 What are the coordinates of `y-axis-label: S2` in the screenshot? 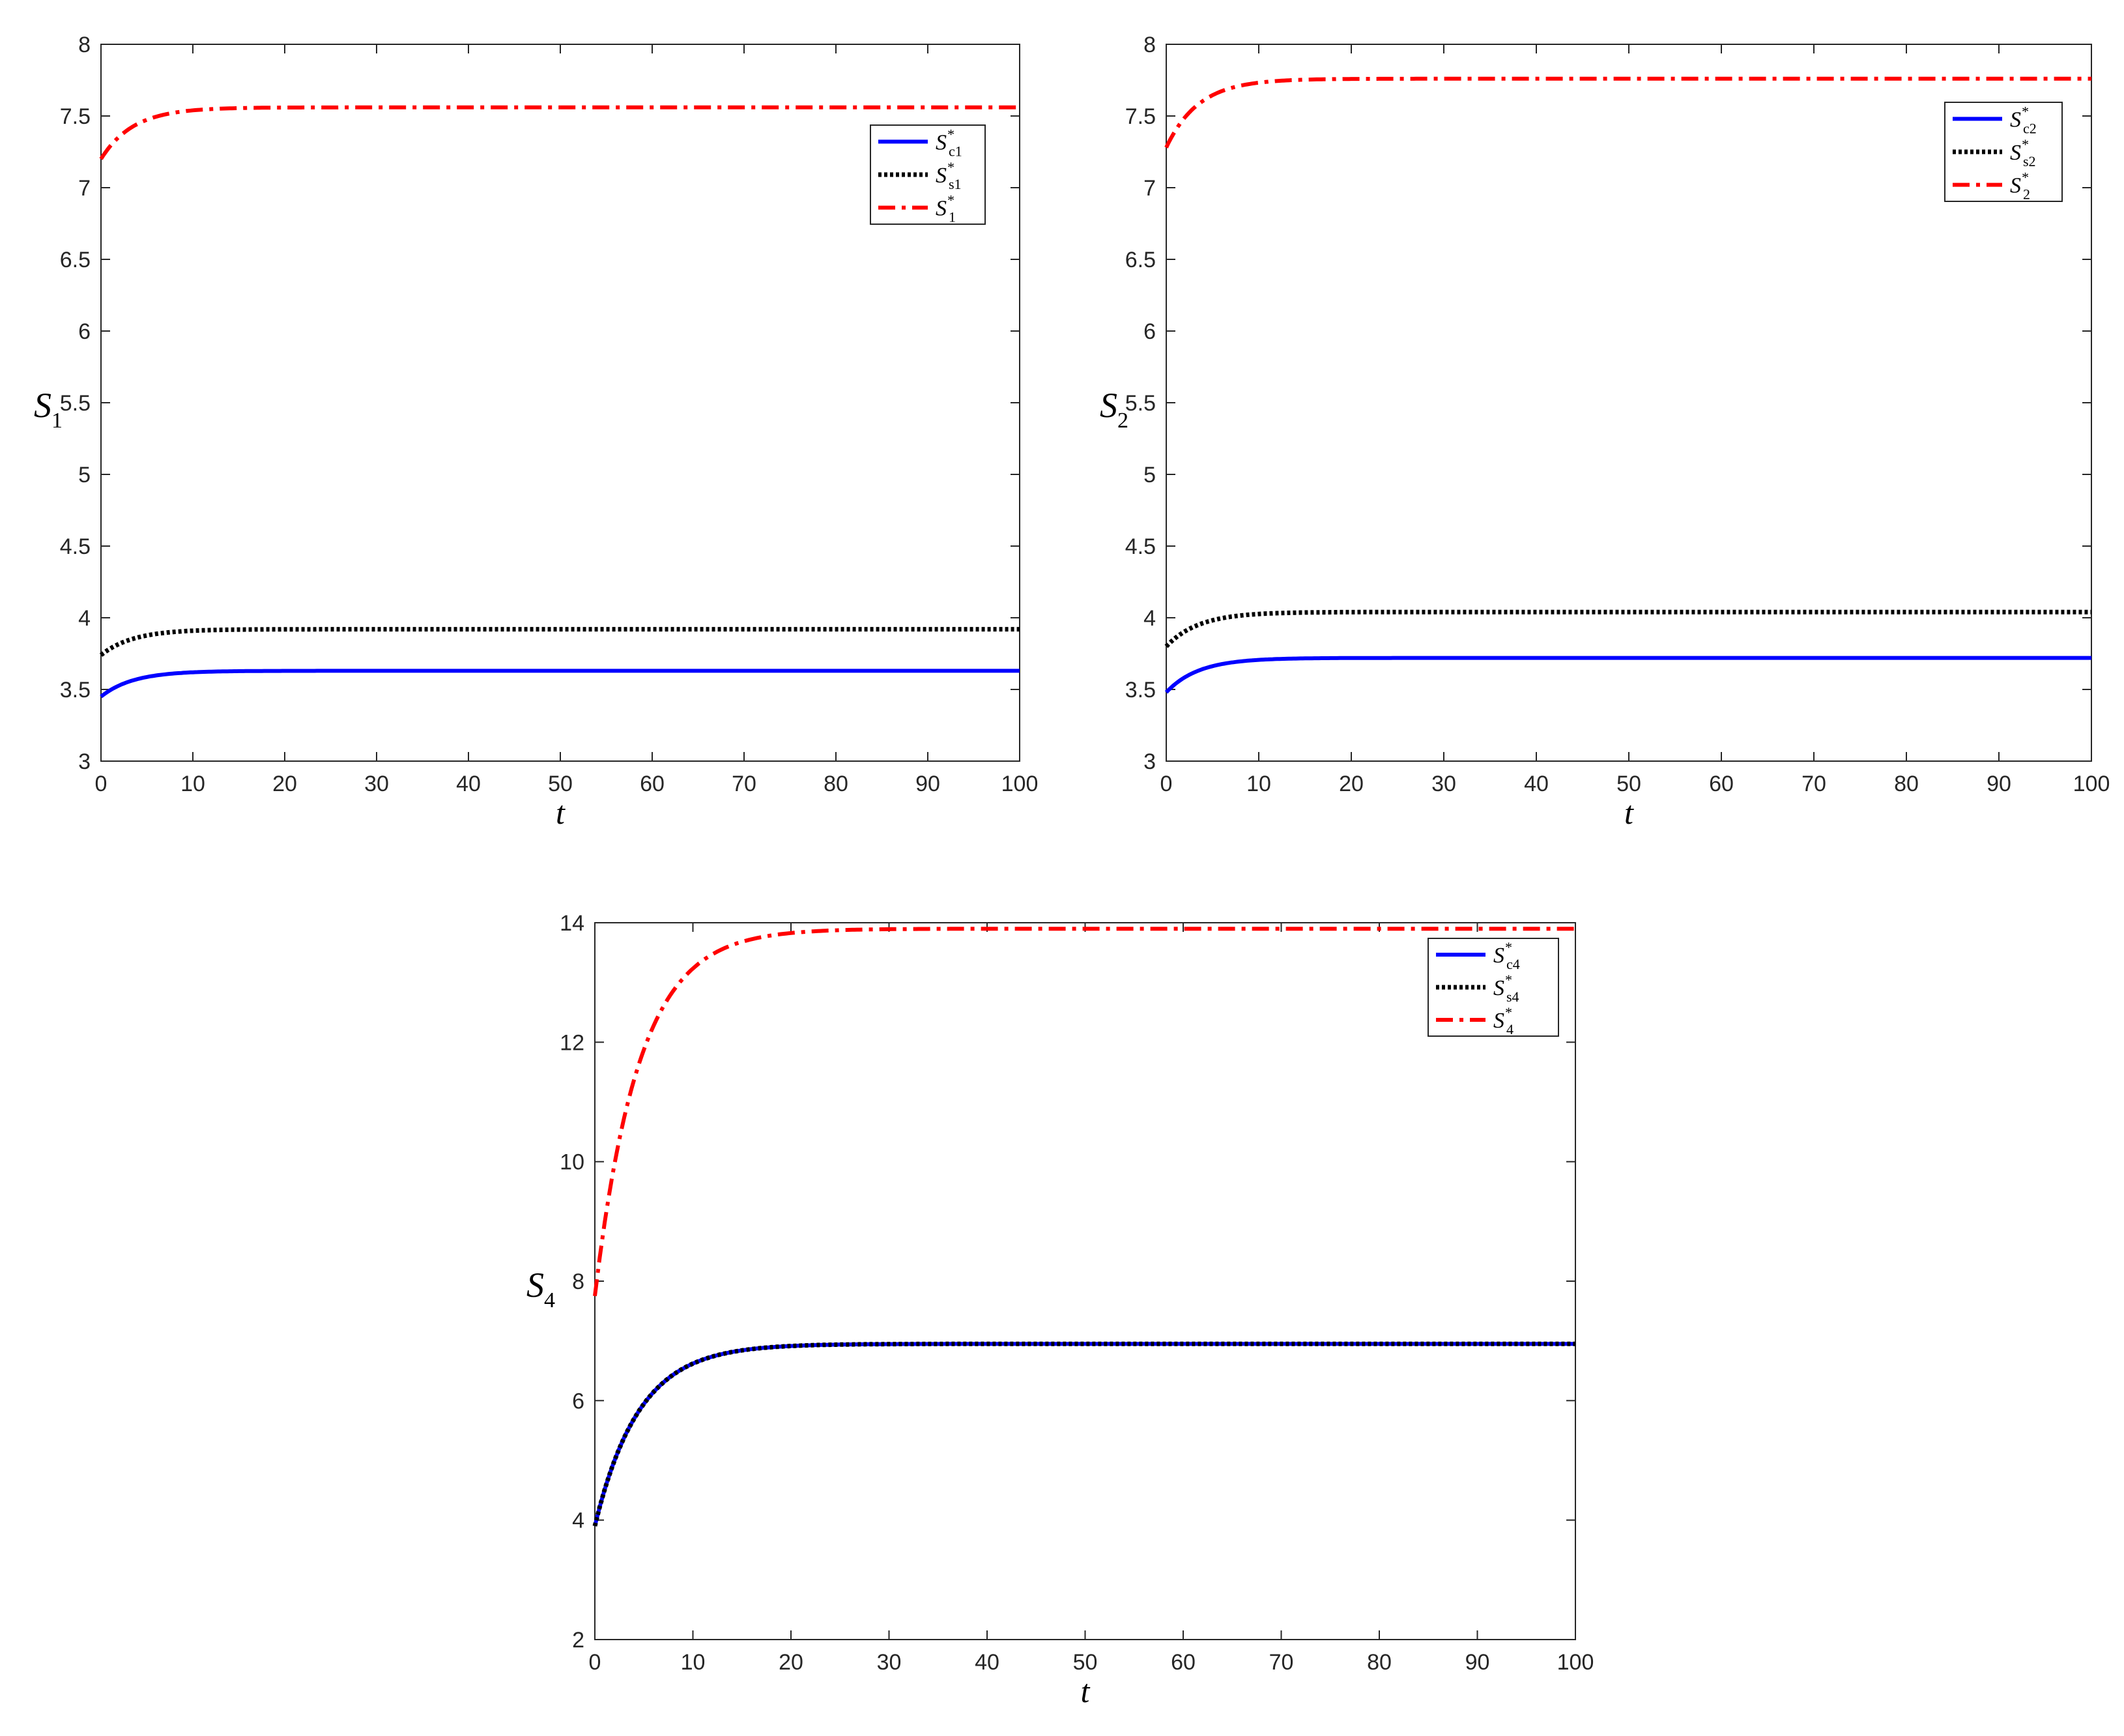 It's located at (1114, 409).